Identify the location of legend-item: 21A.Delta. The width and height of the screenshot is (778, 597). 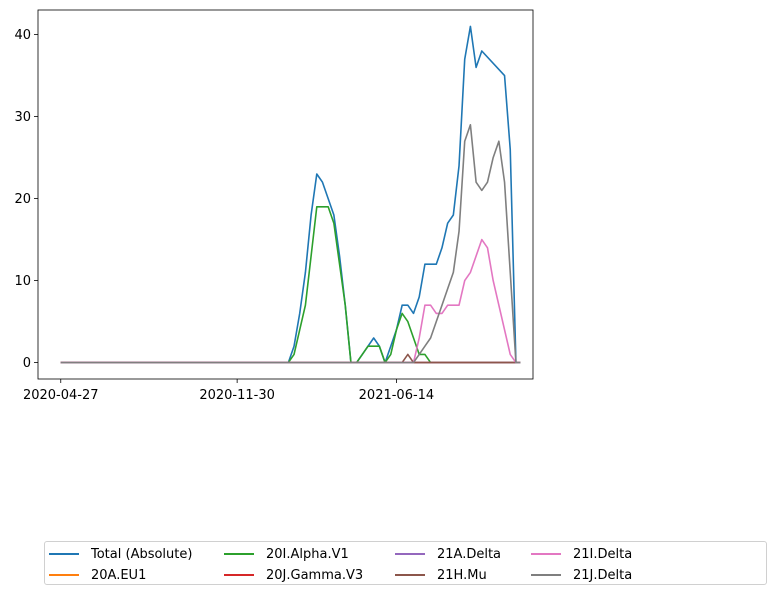
(448, 554).